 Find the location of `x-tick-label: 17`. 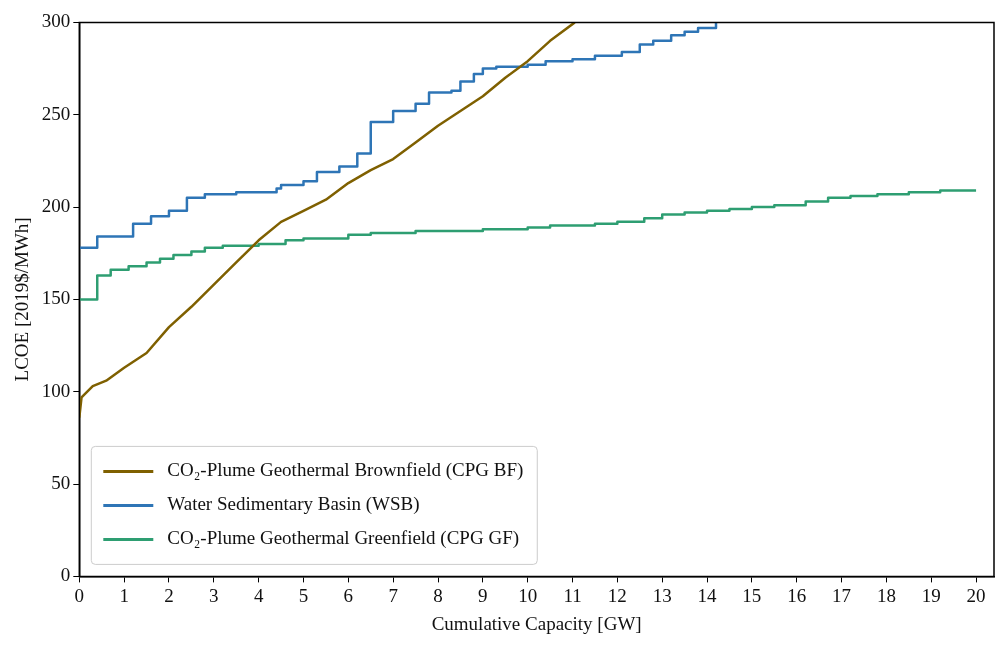

x-tick-label: 17 is located at coordinates (842, 595).